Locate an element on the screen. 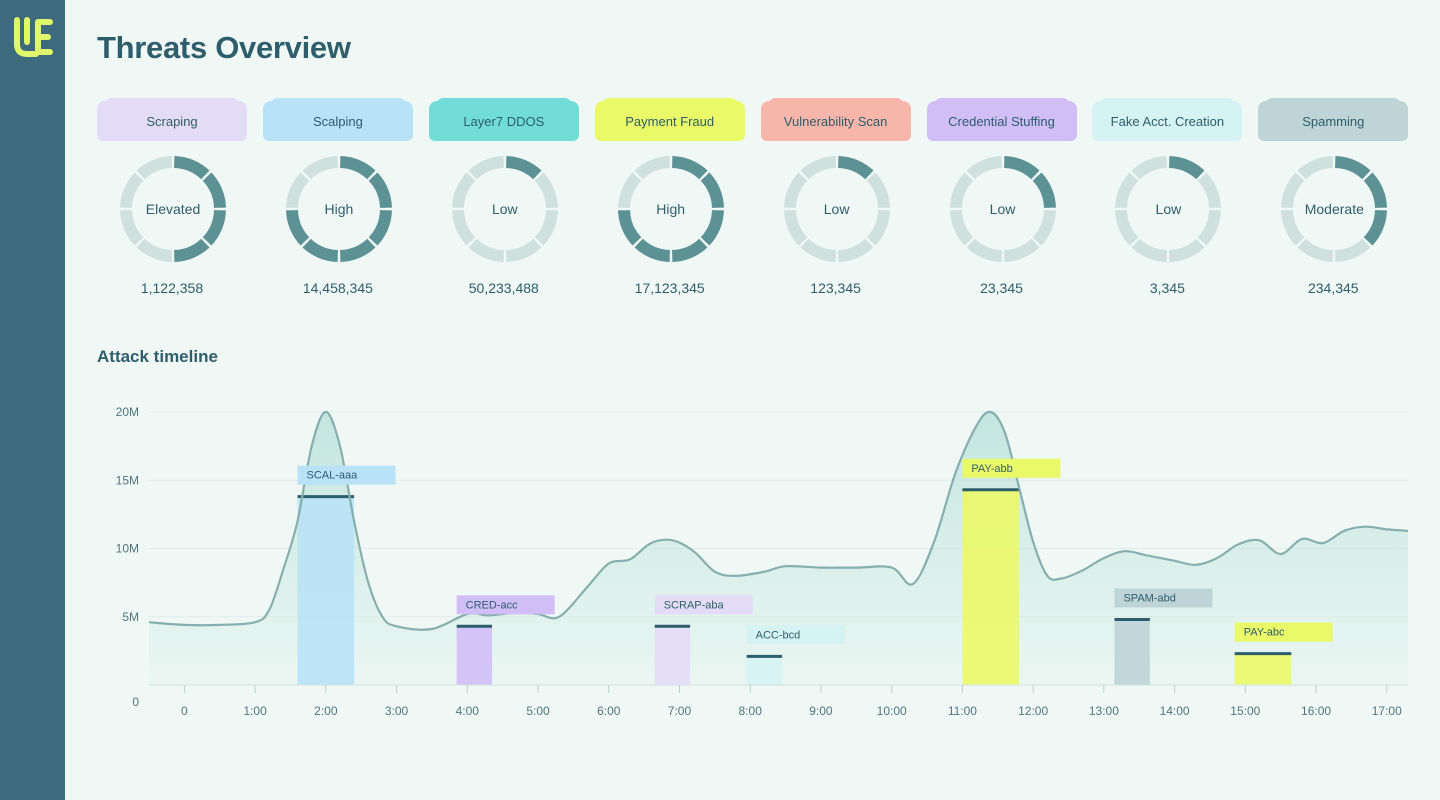 The width and height of the screenshot is (1440, 800). threat-card: Layer7 DDOS Low 50,233,488 is located at coordinates (503, 199).